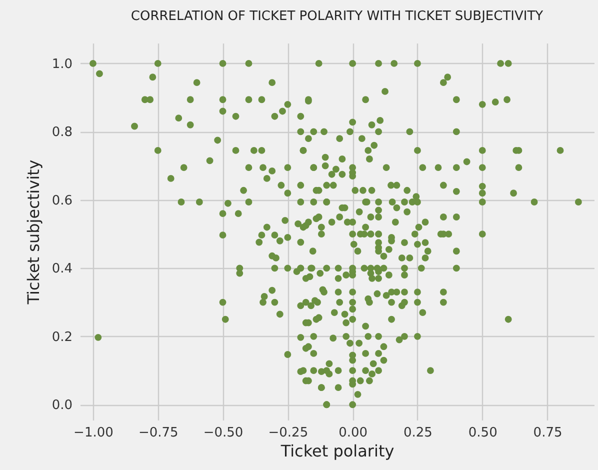 Image resolution: width=598 pixels, height=470 pixels. What do you see at coordinates (62, 269) in the screenshot?
I see `y-tick-label: 0.4` at bounding box center [62, 269].